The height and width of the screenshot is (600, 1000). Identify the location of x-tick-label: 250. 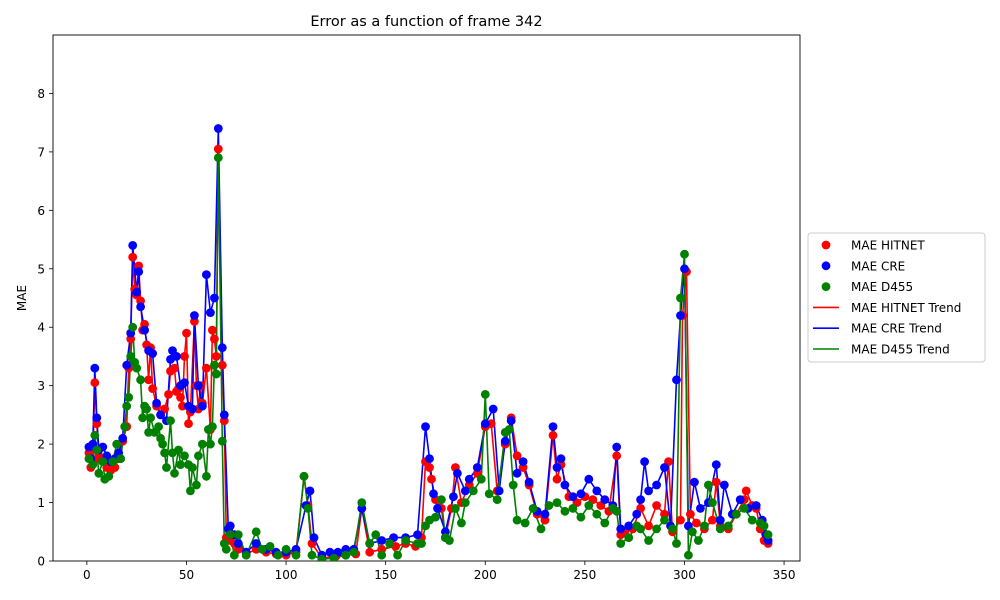
(584, 575).